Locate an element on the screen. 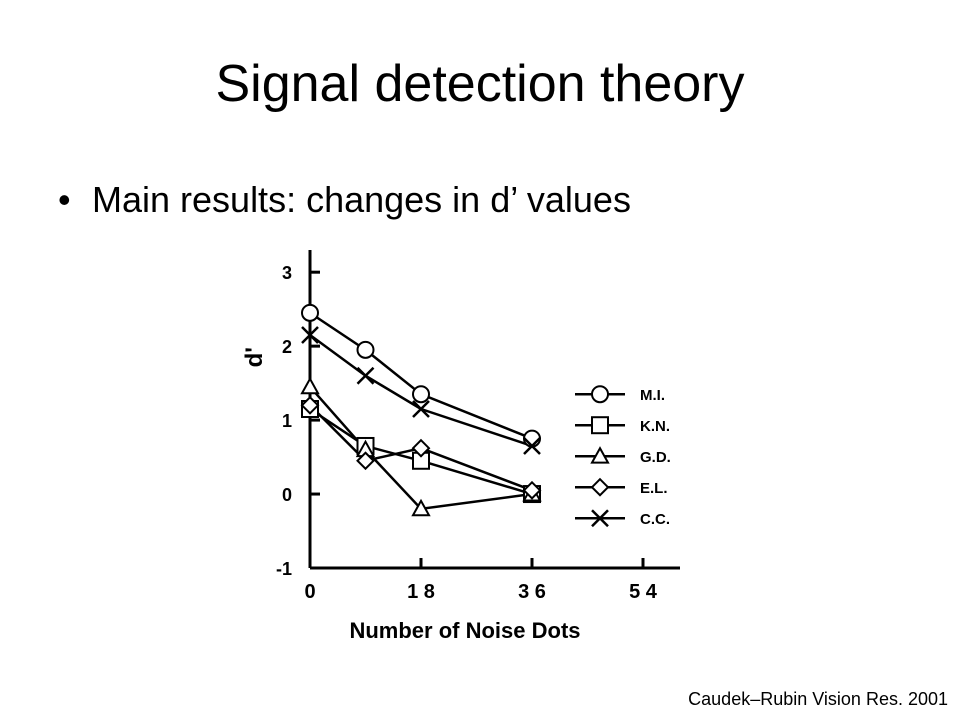 Image resolution: width=960 pixels, height=720 pixels. legend-marker-square is located at coordinates (600, 425).